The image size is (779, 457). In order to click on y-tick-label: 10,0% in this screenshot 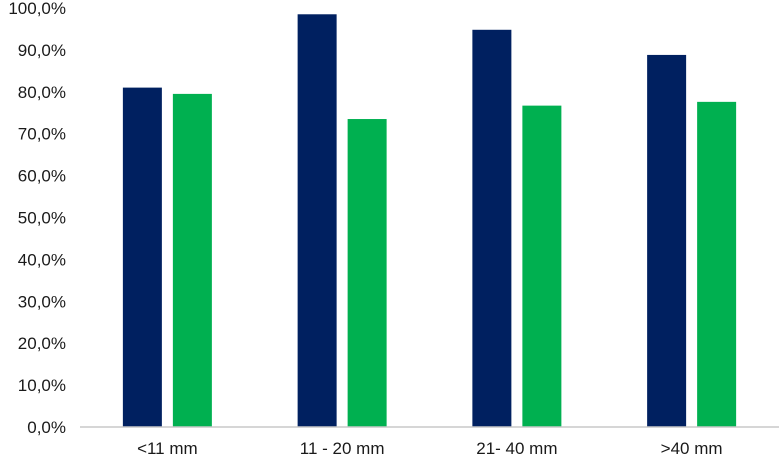, I will do `click(42, 385)`.